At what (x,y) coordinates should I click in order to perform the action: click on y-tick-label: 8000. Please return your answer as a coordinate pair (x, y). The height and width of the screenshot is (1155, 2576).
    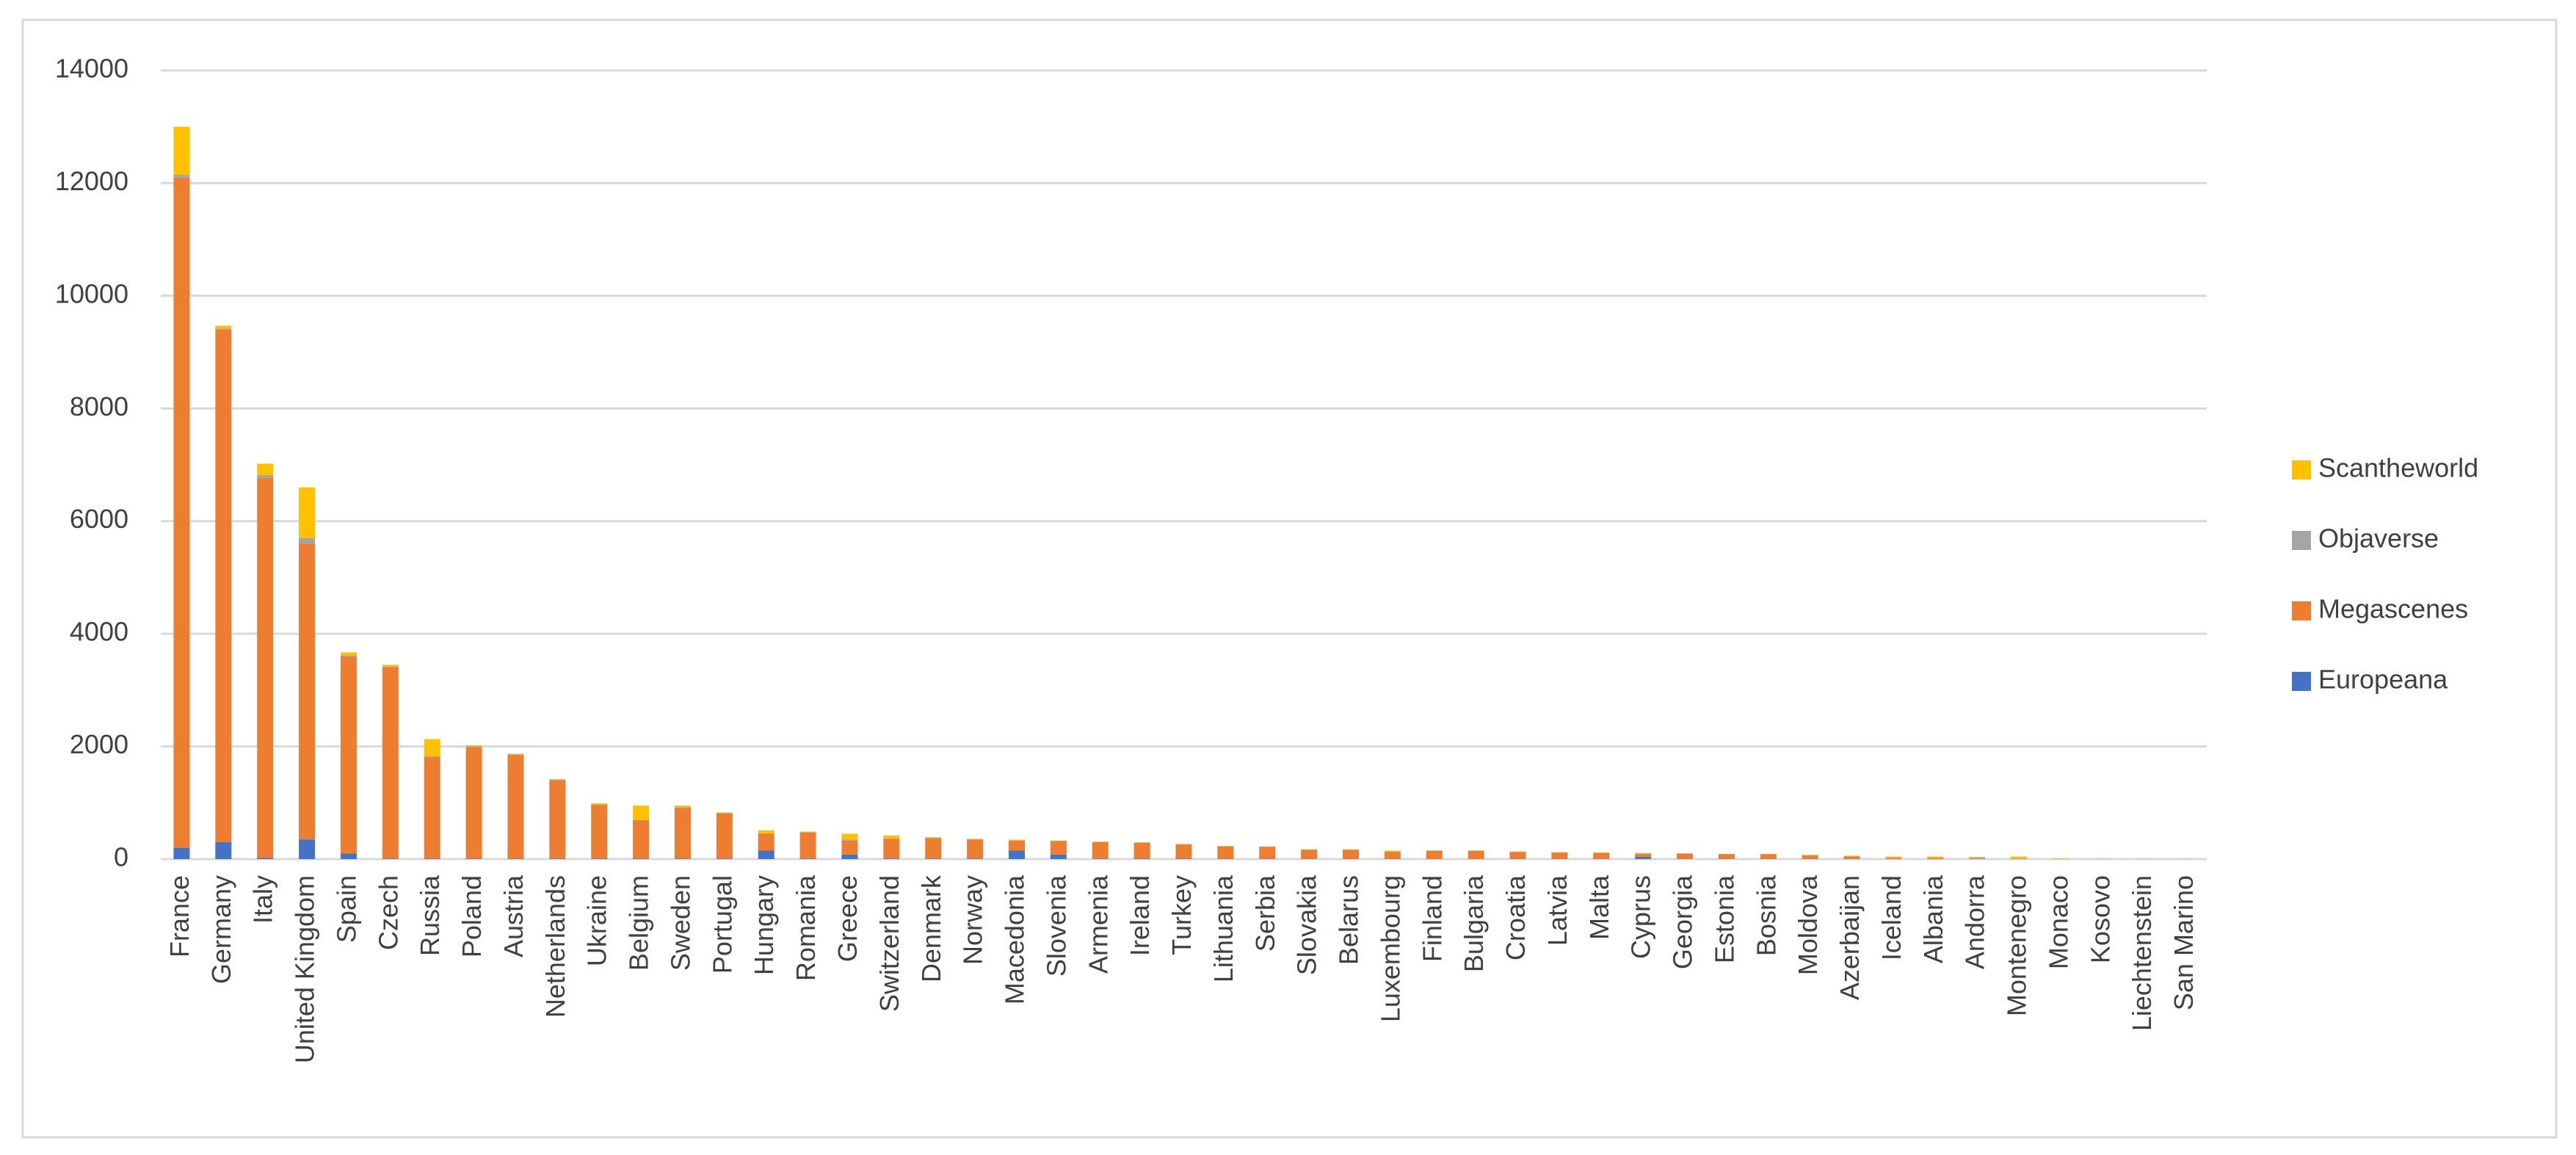
    Looking at the image, I should click on (99, 406).